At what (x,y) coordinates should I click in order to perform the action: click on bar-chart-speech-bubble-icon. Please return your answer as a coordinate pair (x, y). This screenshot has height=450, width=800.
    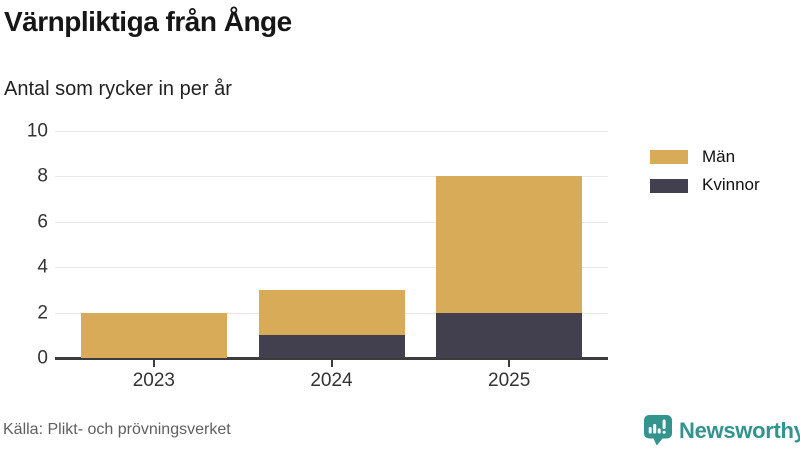
    Looking at the image, I should click on (658, 430).